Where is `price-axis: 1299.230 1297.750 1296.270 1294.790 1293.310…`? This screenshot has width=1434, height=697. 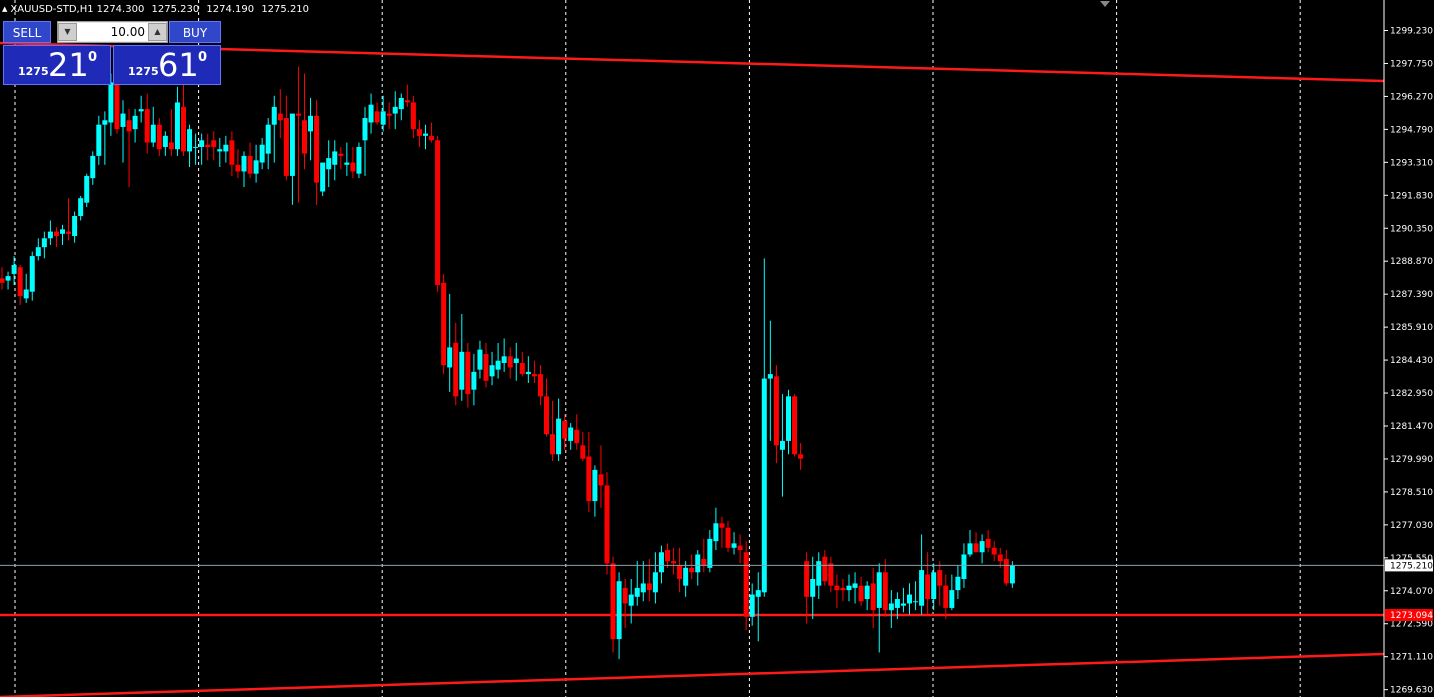 price-axis: 1299.230 1297.750 1296.270 1294.790 1293.310… is located at coordinates (1408, 348).